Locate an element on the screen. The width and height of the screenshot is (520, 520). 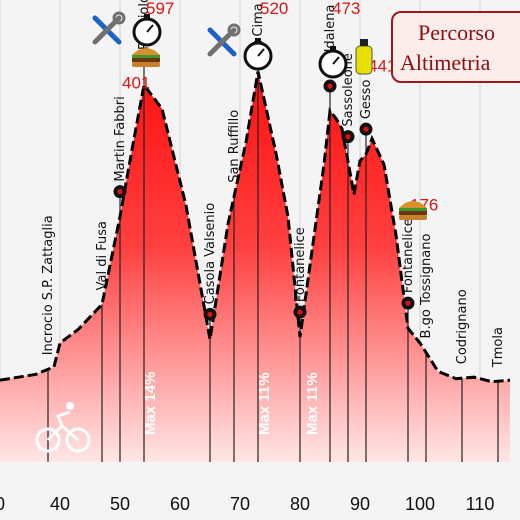
title-frame is located at coordinates (455, 47).